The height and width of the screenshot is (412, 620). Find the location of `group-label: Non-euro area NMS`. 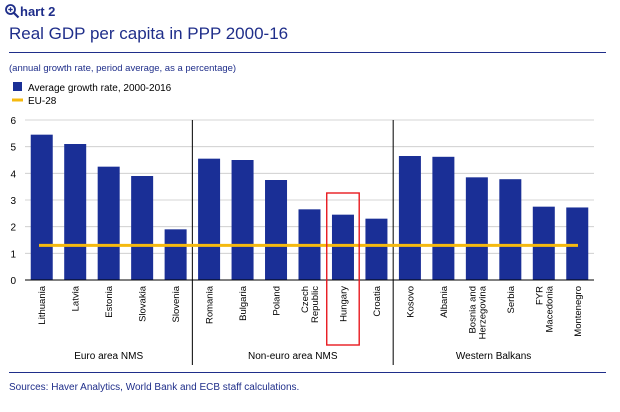

group-label: Non-euro area NMS is located at coordinates (293, 356).